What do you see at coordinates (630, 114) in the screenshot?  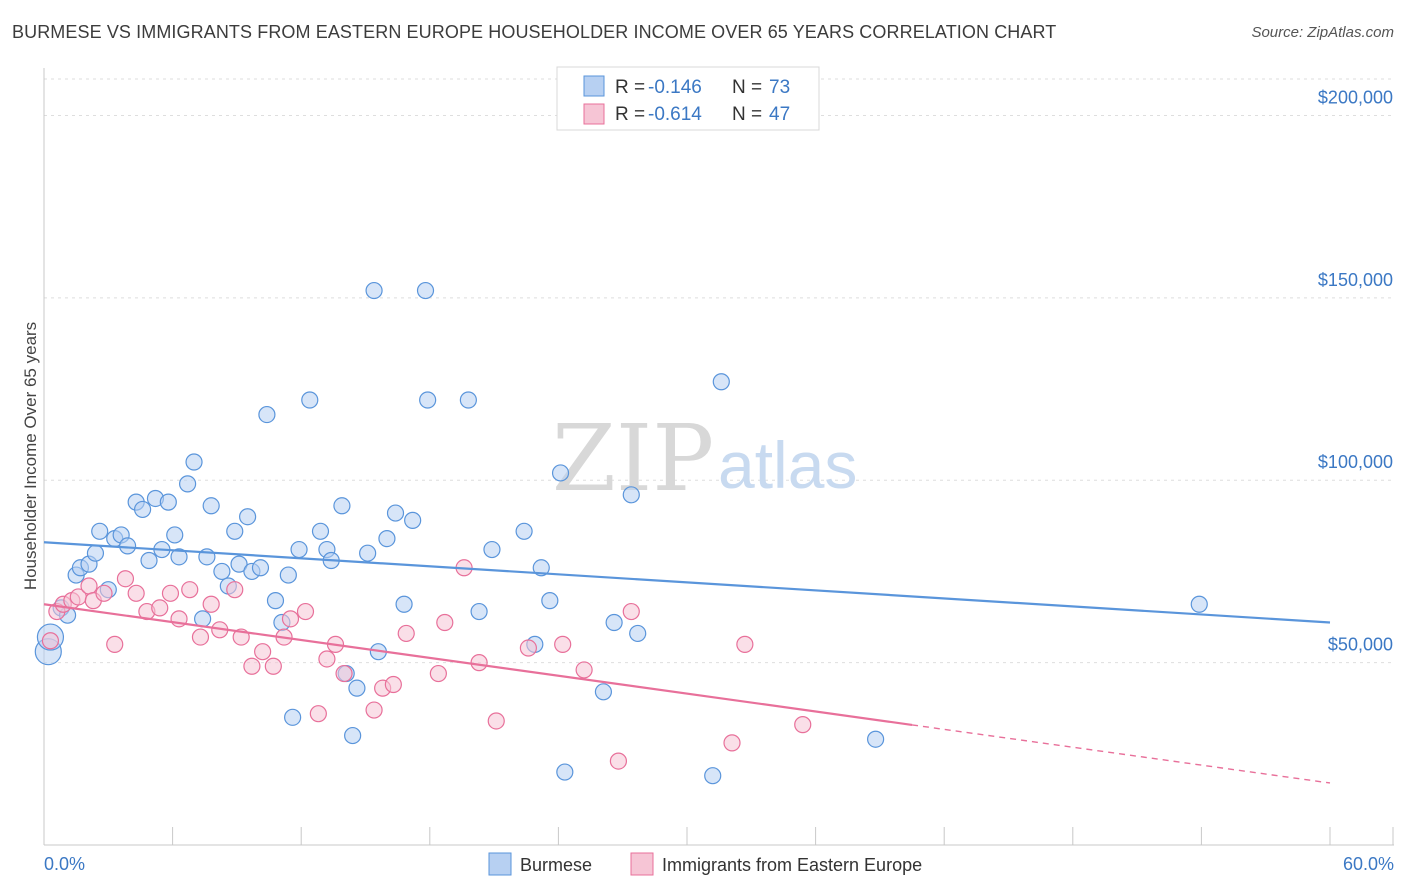 I see `legend-r-label-2: R =` at bounding box center [630, 114].